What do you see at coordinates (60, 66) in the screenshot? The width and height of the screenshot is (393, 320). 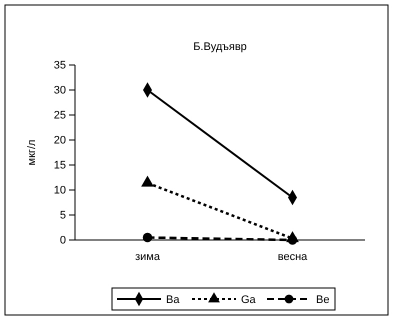 I see `y-tick-label: 35` at bounding box center [60, 66].